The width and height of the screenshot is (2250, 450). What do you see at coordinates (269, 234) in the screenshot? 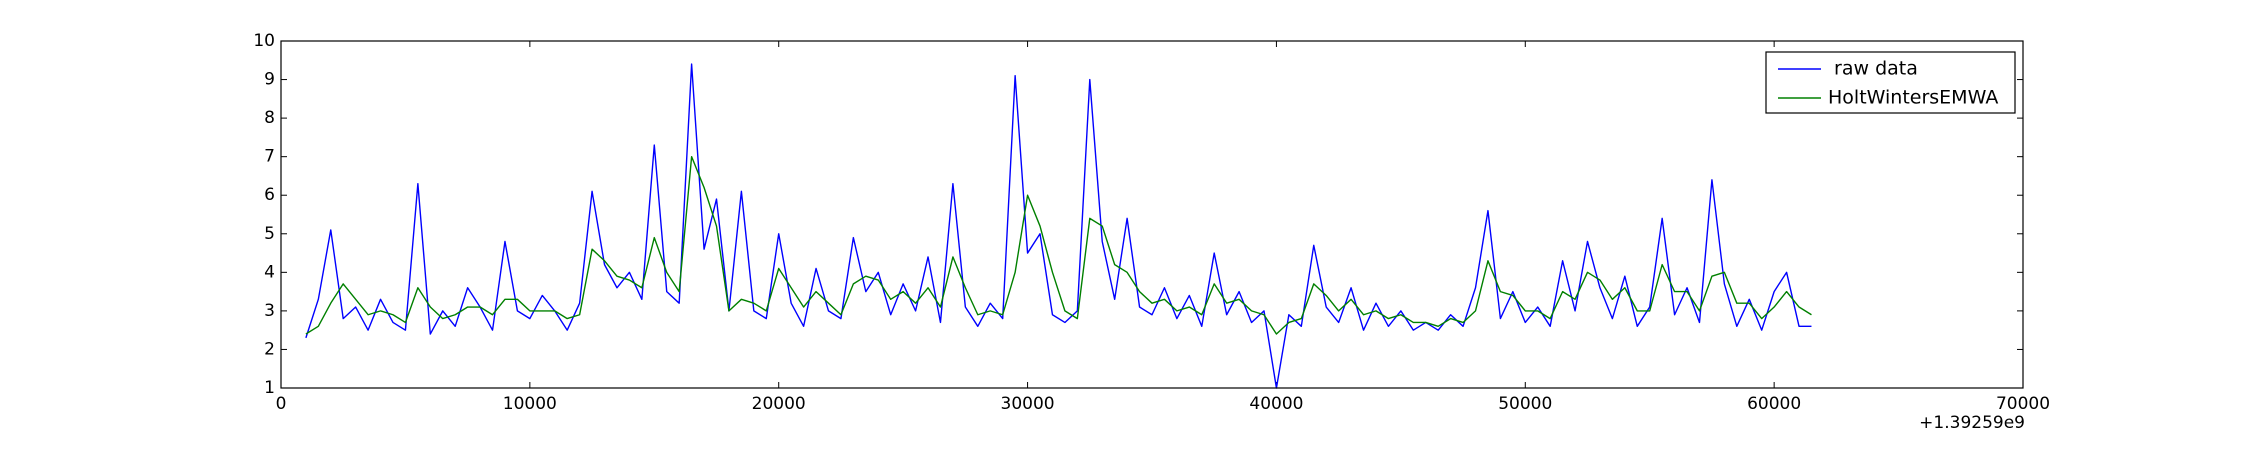
I see `y-tick-label: 5` at bounding box center [269, 234].